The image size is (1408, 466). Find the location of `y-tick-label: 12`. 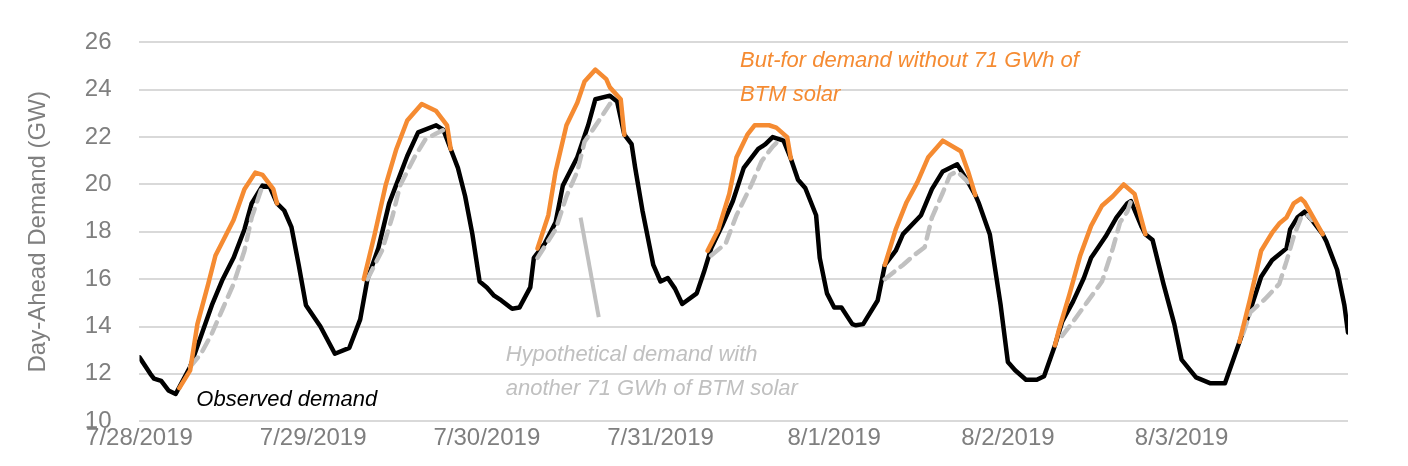

y-tick-label: 12 is located at coordinates (98, 372).